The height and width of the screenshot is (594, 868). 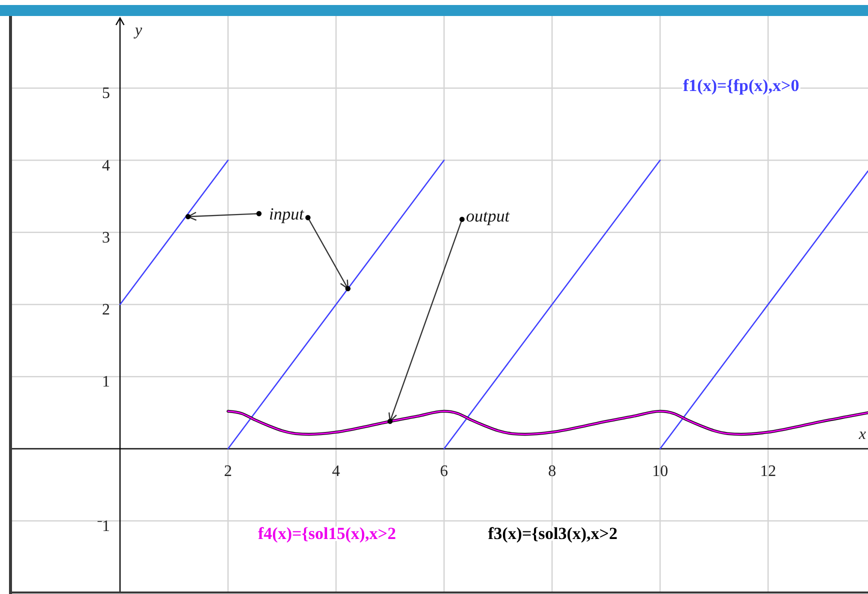 I want to click on y-tick-label: 3, so click(x=106, y=237).